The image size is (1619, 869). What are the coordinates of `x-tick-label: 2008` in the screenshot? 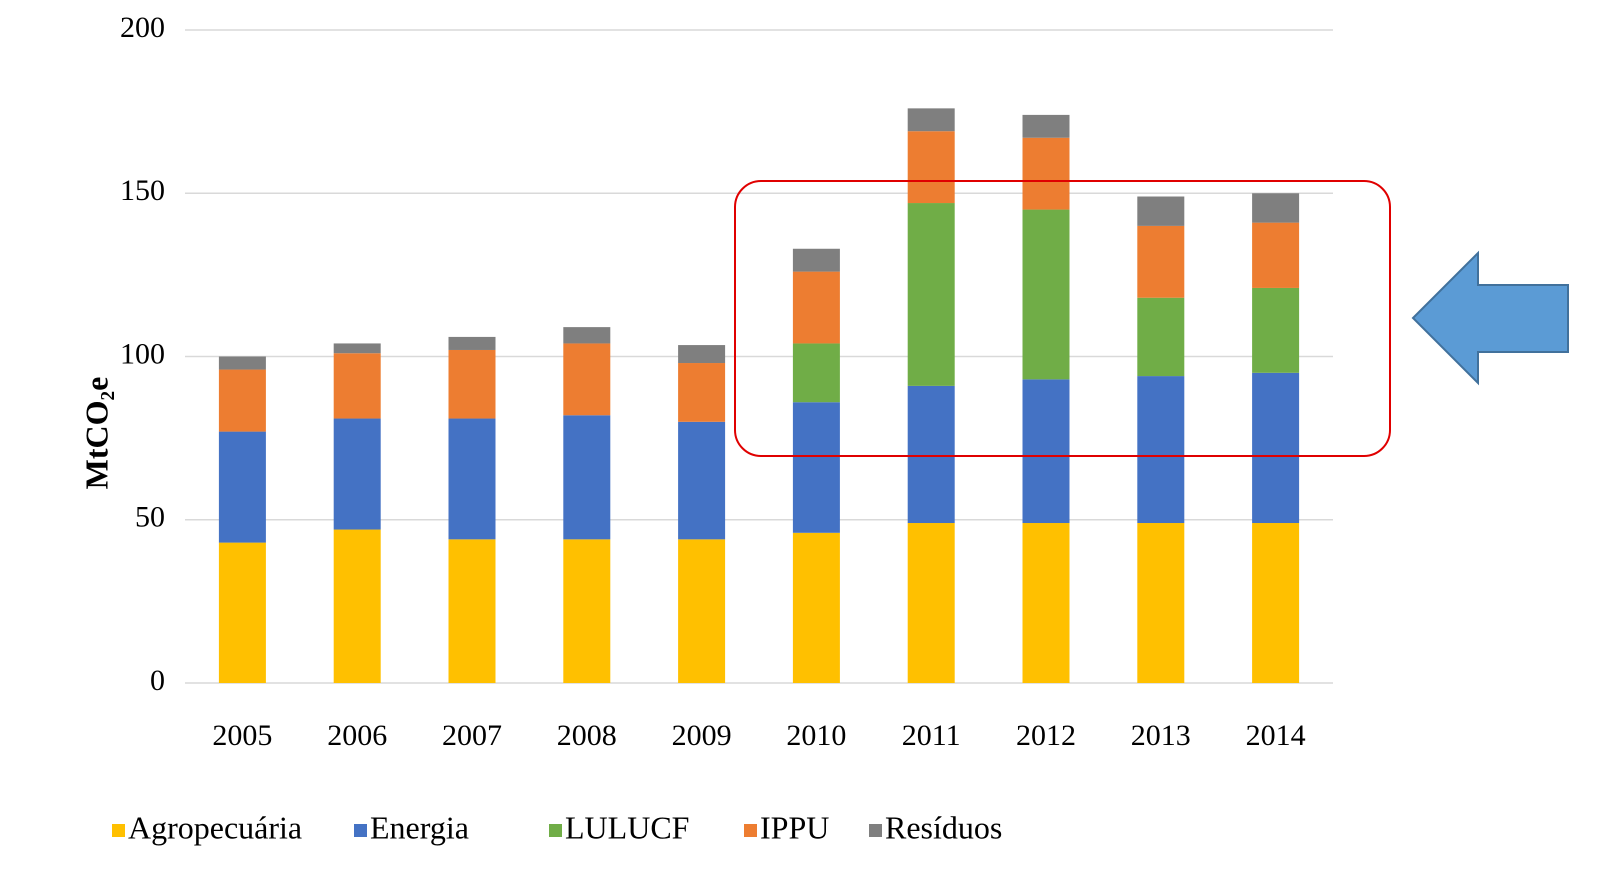 It's located at (587, 735).